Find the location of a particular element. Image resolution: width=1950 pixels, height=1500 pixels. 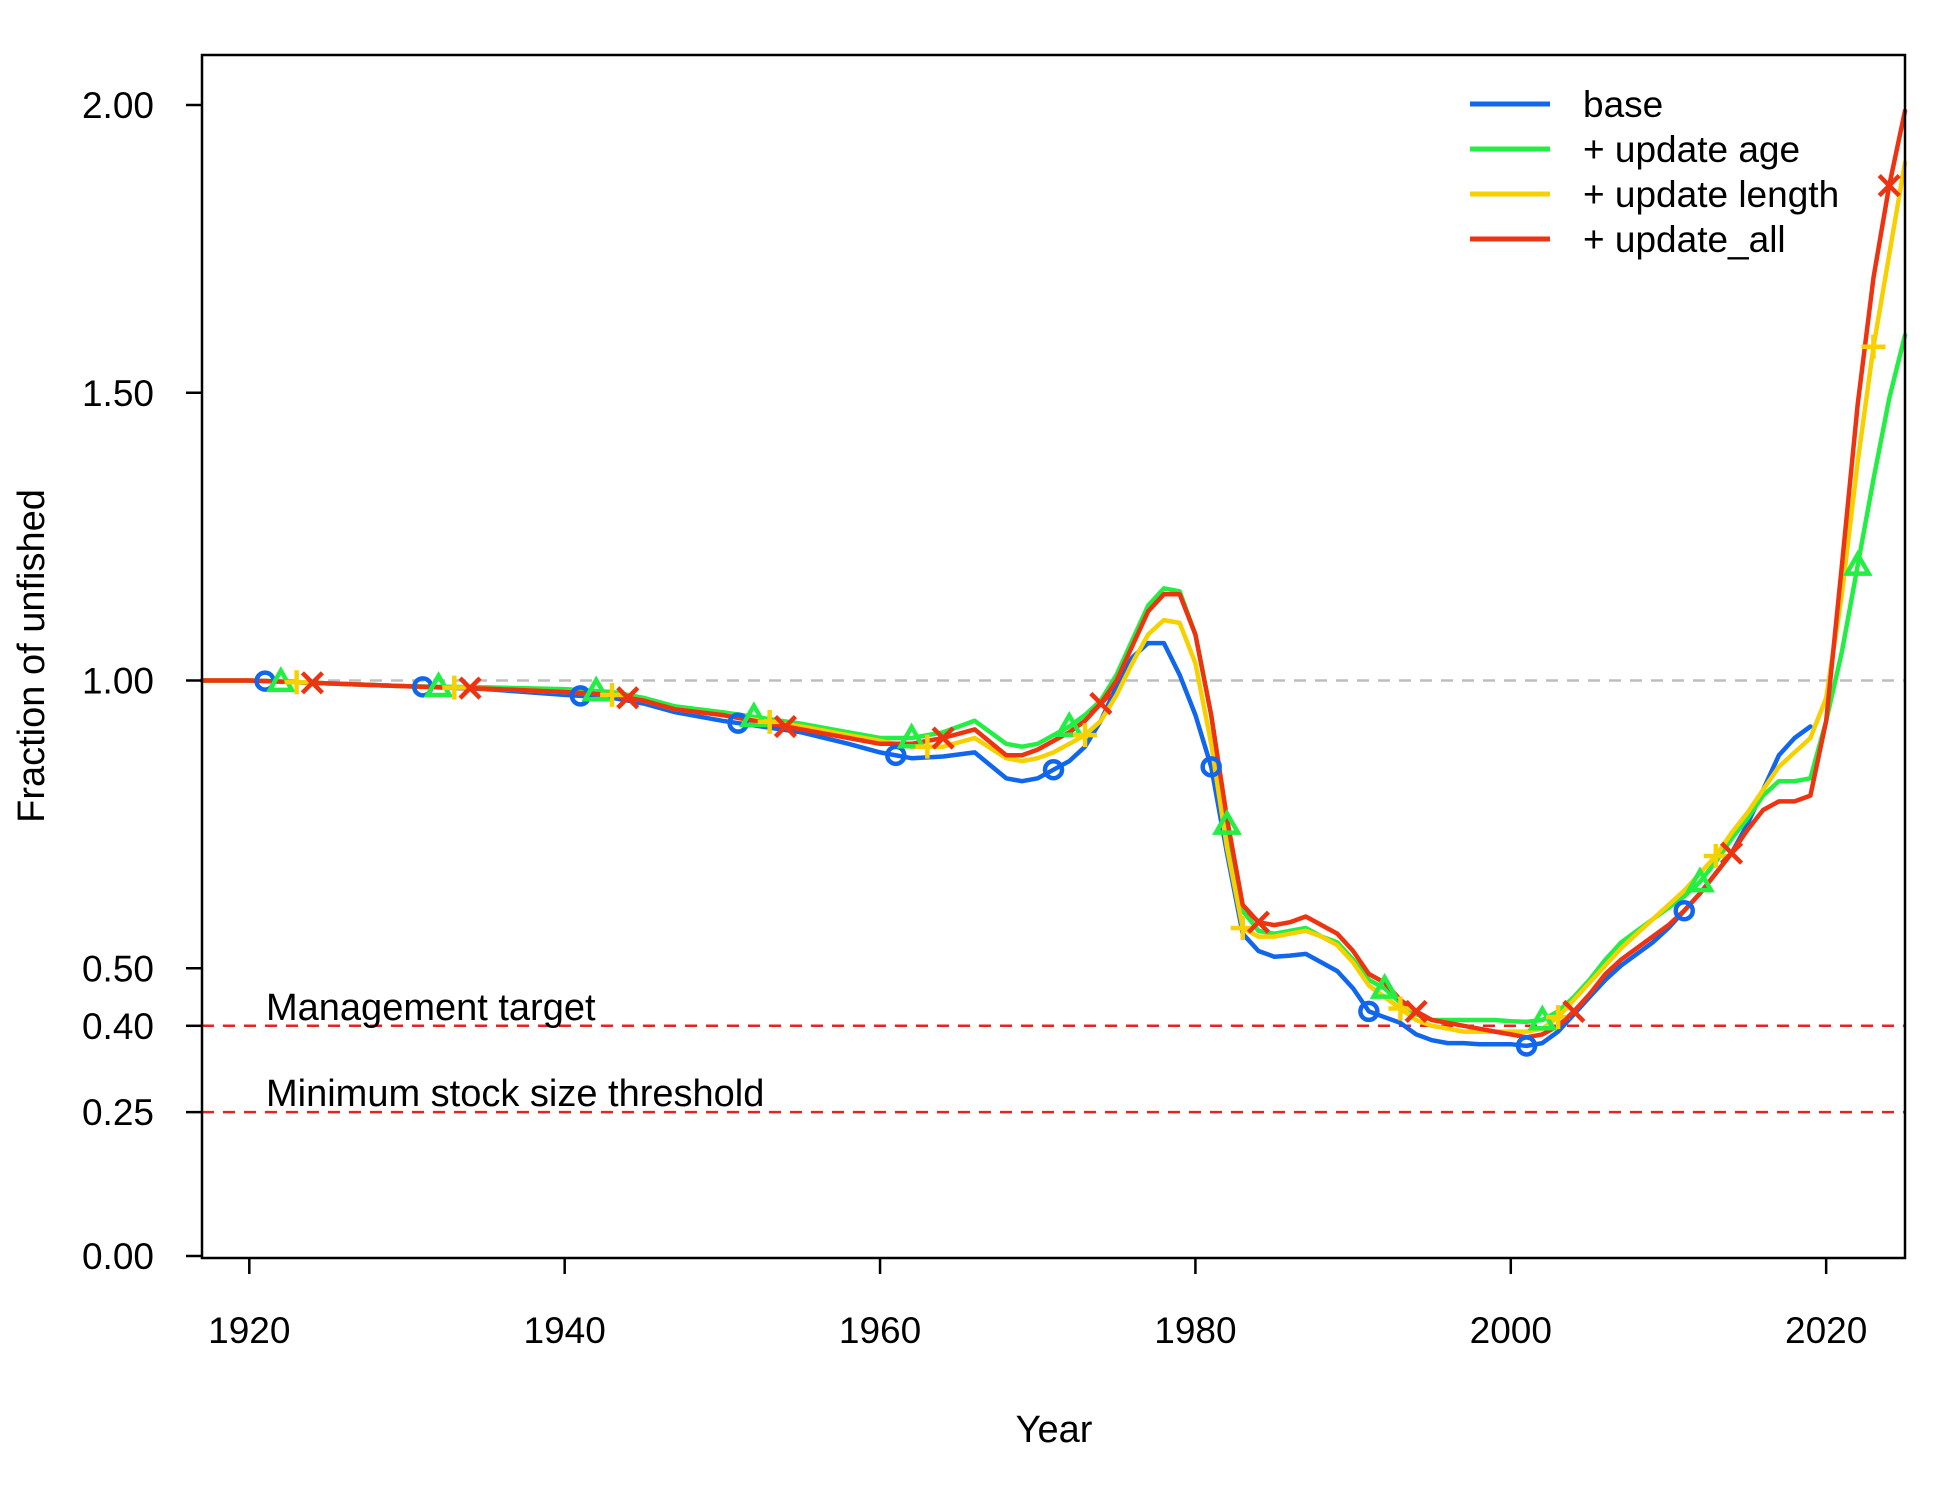

y-tick-label: 2.00 is located at coordinates (118, 105).